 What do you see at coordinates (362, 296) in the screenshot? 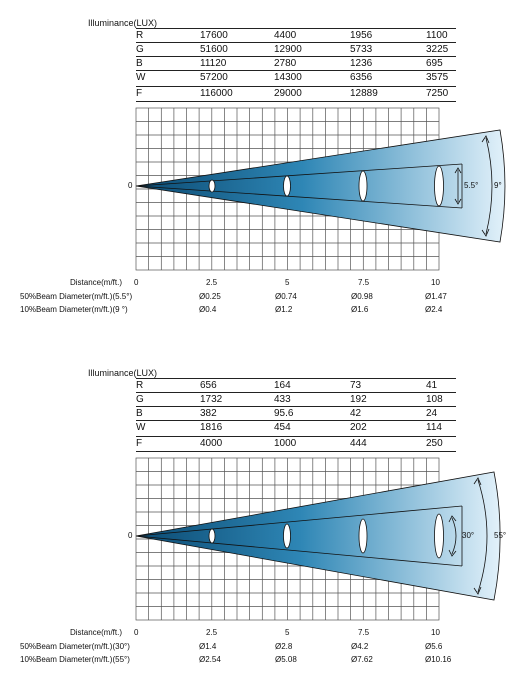
I see `beam50-value: Ø0.98` at bounding box center [362, 296].